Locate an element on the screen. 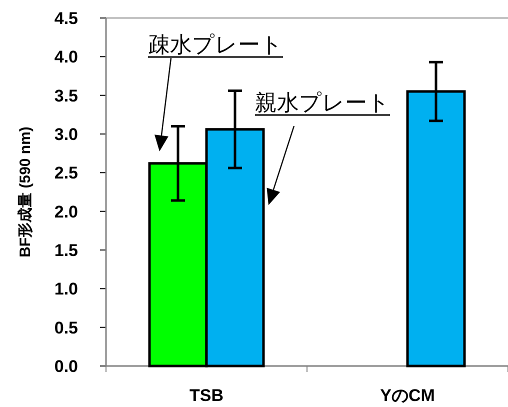  y-tick-label: 3.0 is located at coordinates (66, 134).